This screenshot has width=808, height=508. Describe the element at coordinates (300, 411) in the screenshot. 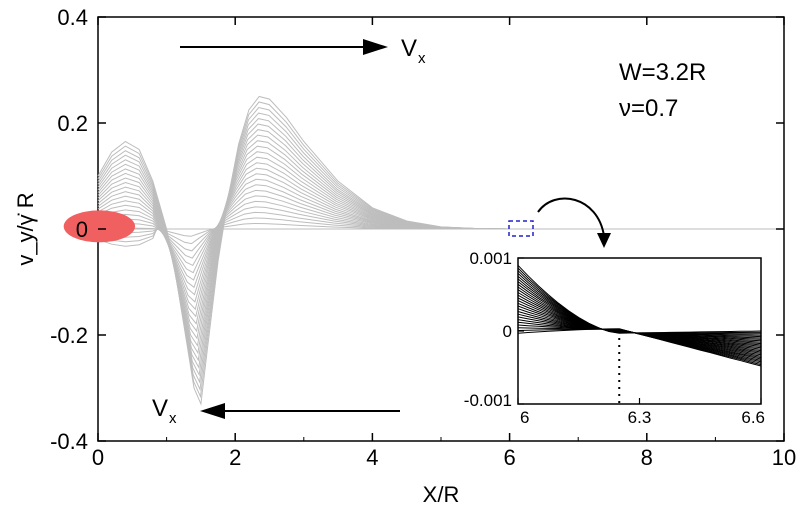

I see `vx-bottom-arrow` at that location.